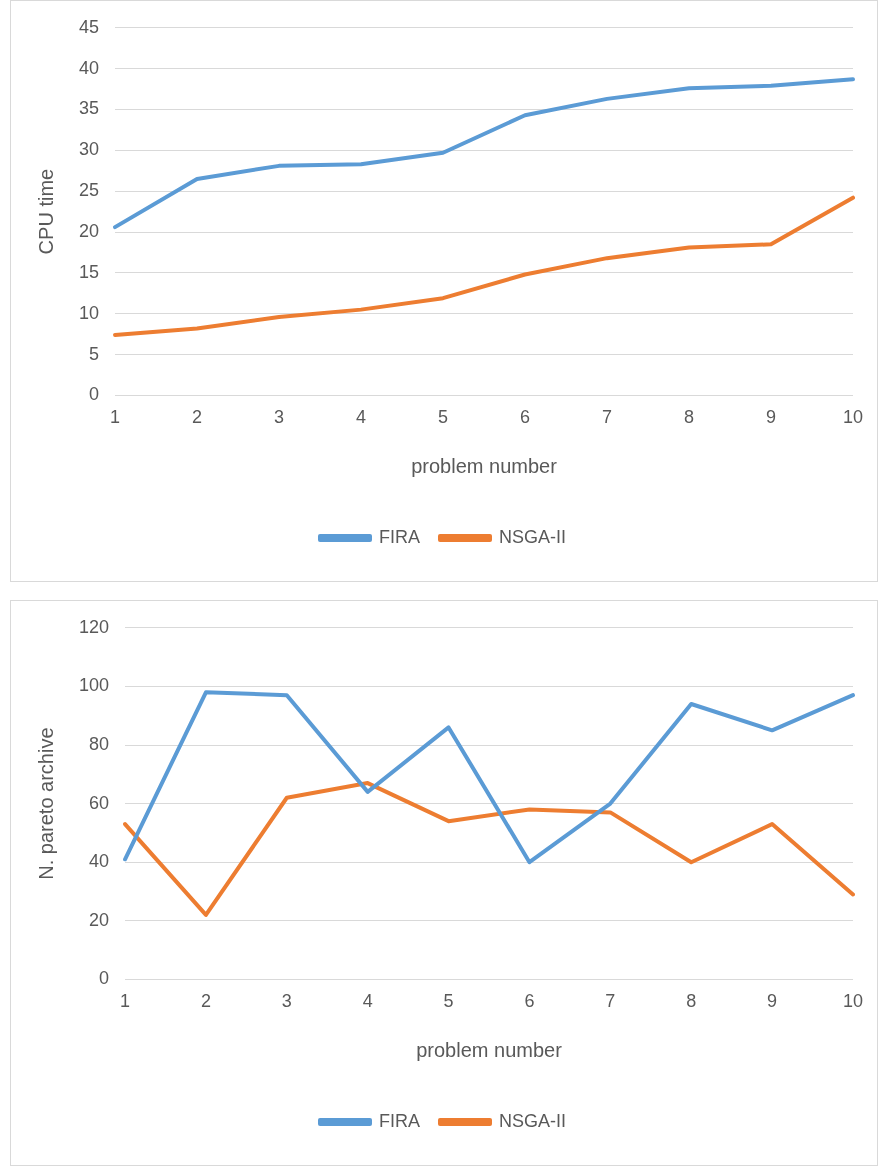 The height and width of the screenshot is (1166, 879). What do you see at coordinates (94, 353) in the screenshot?
I see `y-tick-label: 5` at bounding box center [94, 353].